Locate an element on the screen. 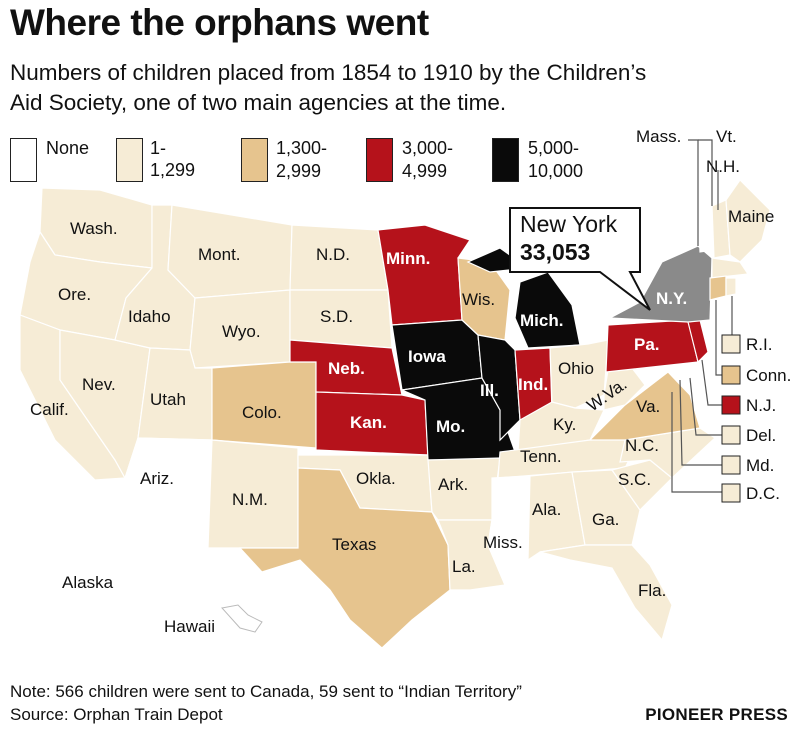  conn-key-label: Conn. is located at coordinates (768, 375).